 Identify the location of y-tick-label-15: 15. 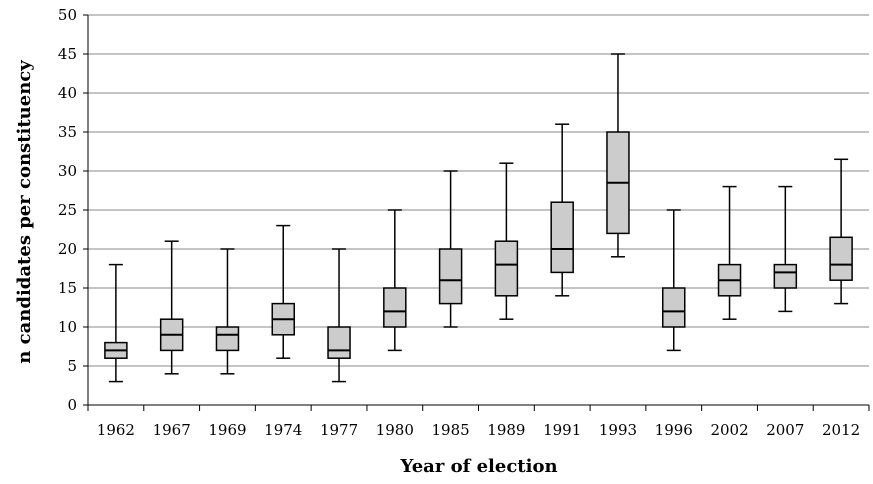
(67, 288).